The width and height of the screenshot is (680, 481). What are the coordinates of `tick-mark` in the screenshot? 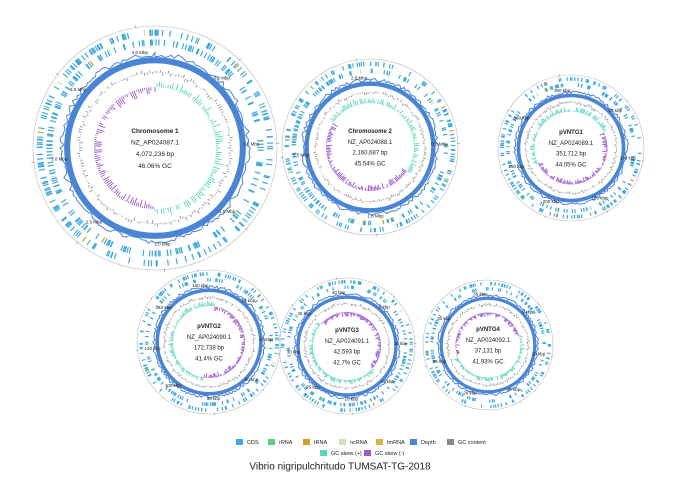 It's located at (508, 110).